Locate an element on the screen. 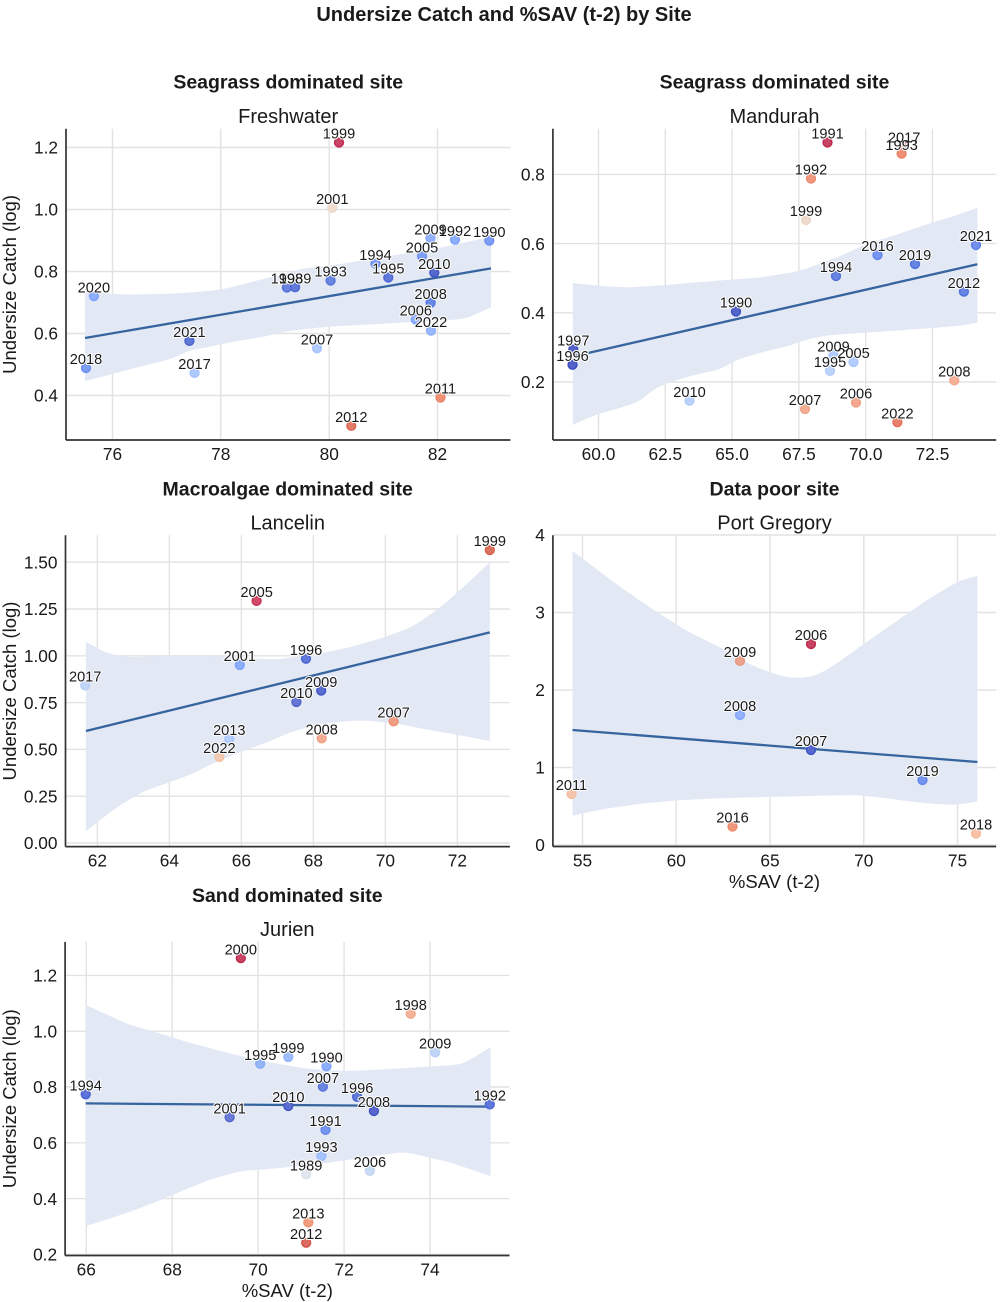  svg-text: 2016 is located at coordinates (732, 819).